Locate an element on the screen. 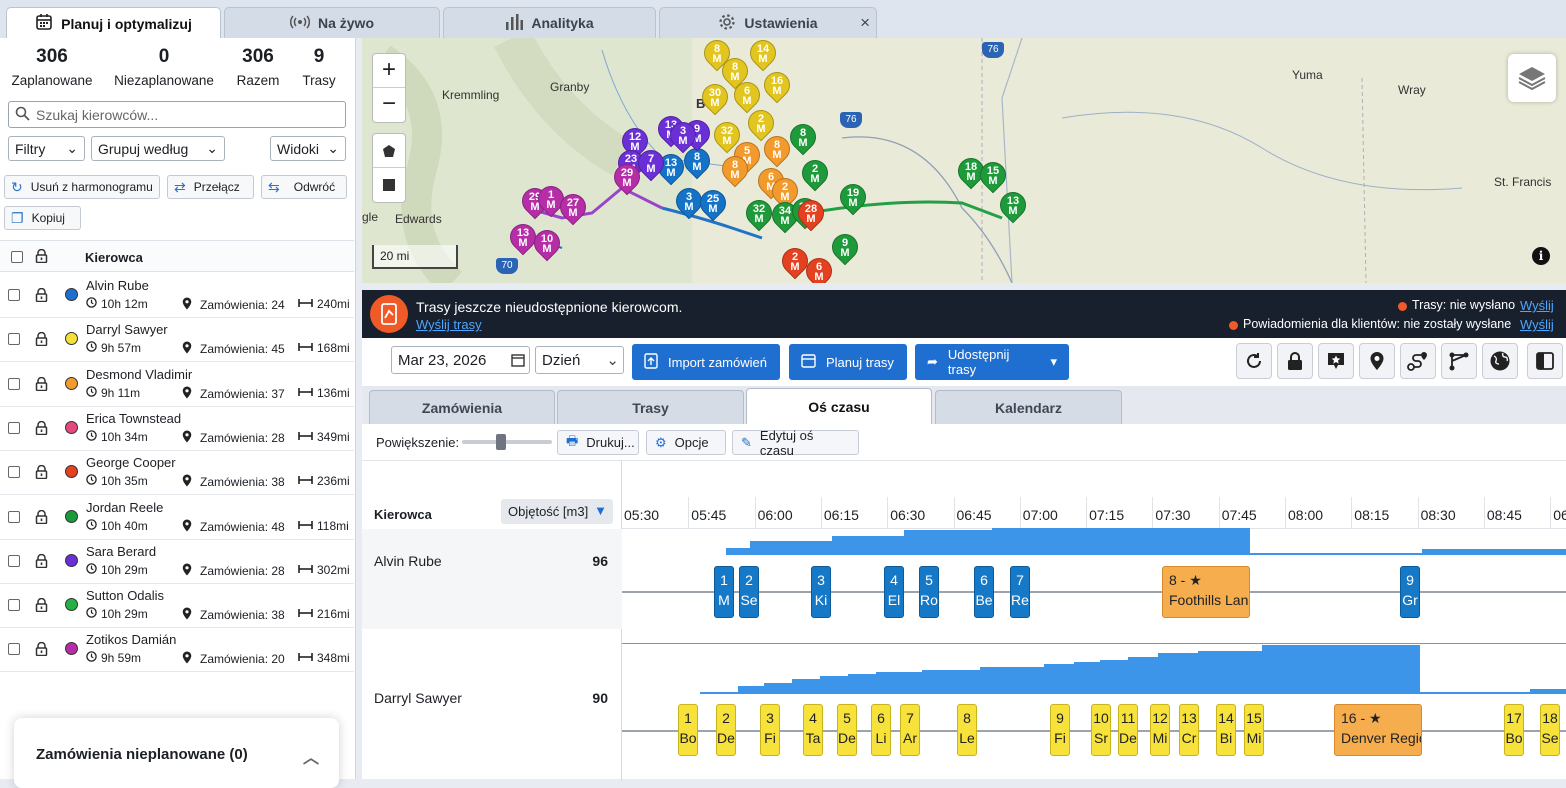 The height and width of the screenshot is (788, 1566). rectangle-draw-icon is located at coordinates (389, 185).